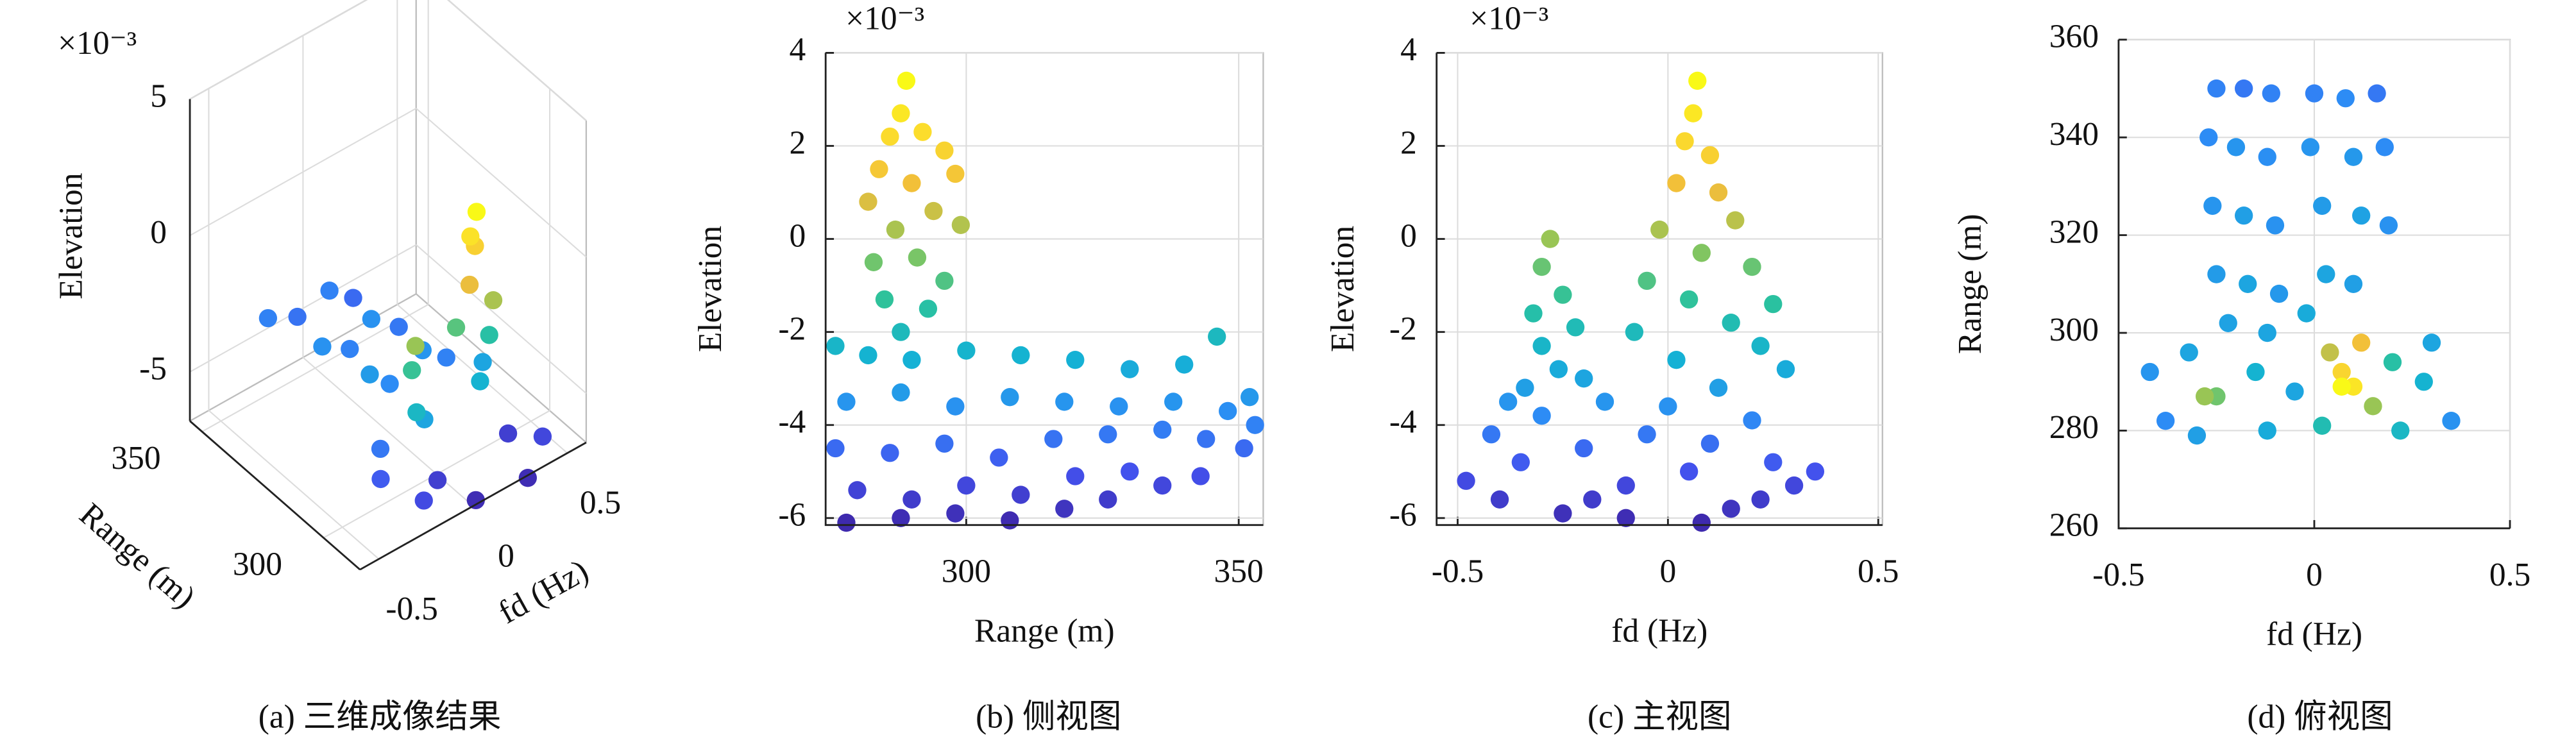  I want to click on y-tick-label: 300, so click(257, 564).